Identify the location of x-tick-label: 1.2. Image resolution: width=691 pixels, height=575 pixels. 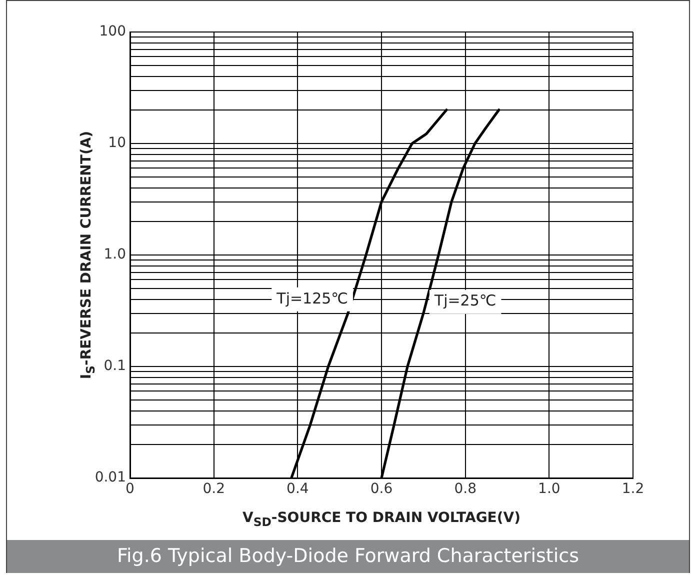
(633, 489).